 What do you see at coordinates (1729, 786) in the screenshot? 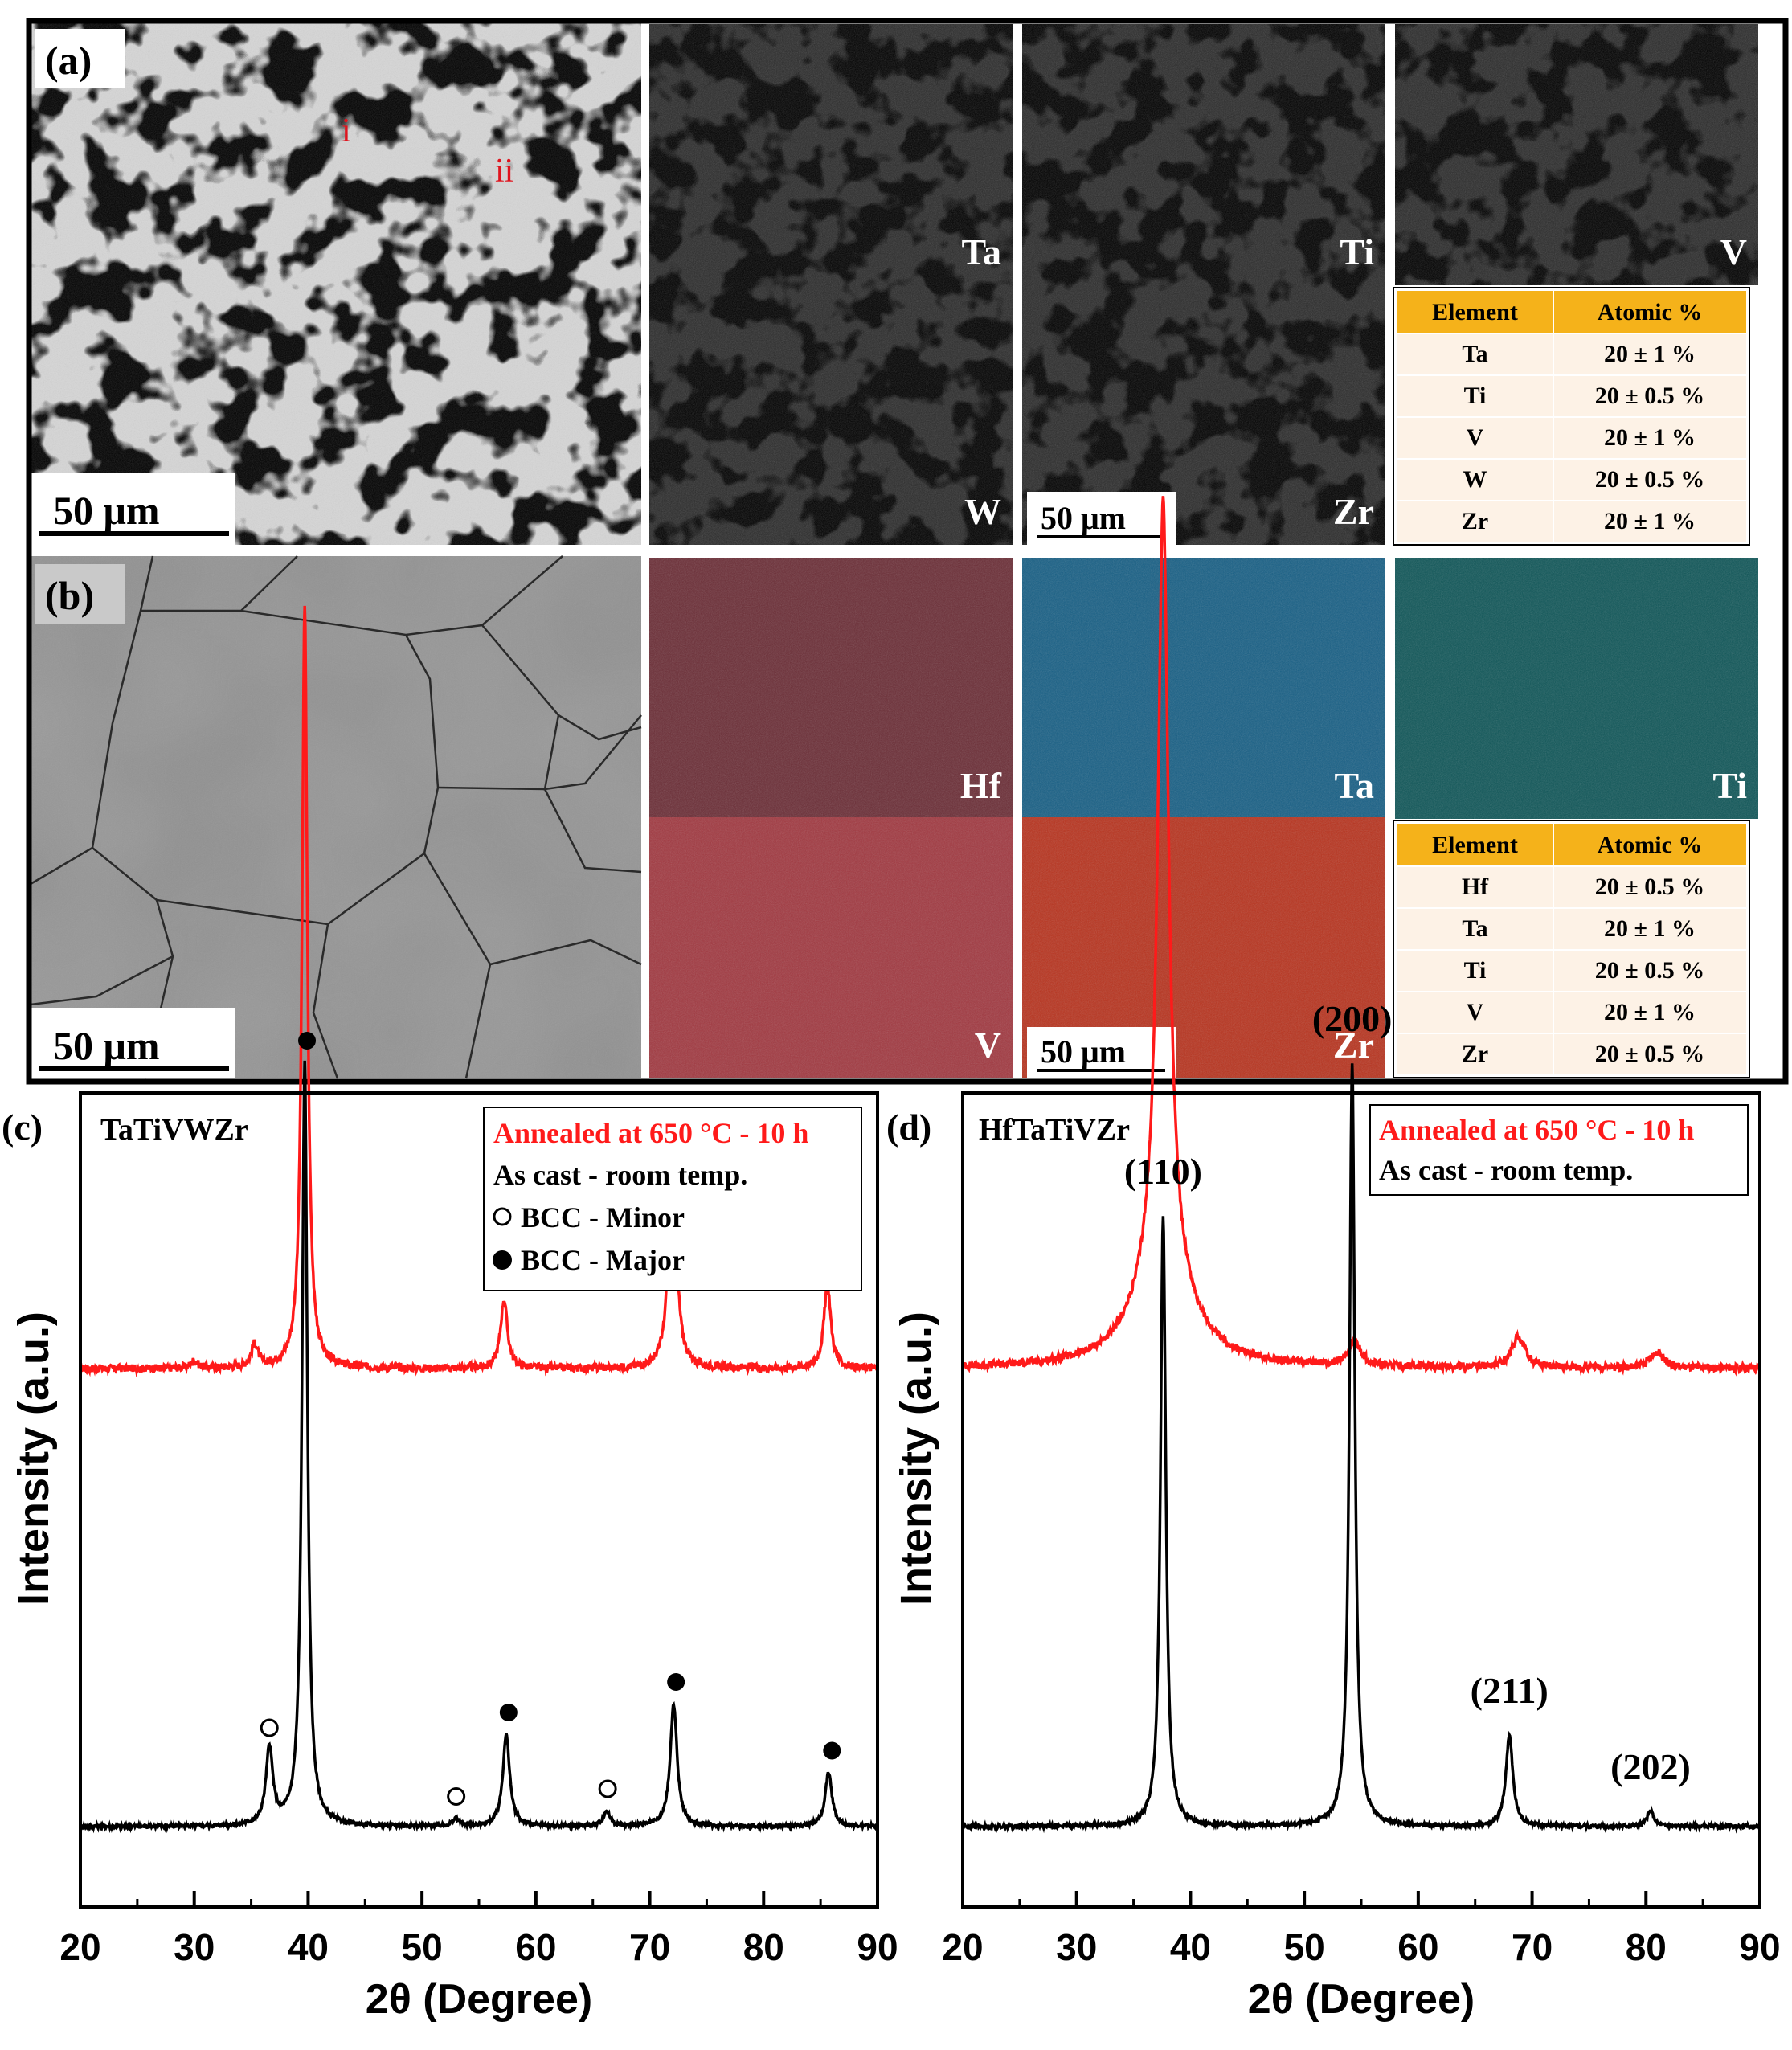
I see `panel-b-map-label-ti: Ti` at bounding box center [1729, 786].